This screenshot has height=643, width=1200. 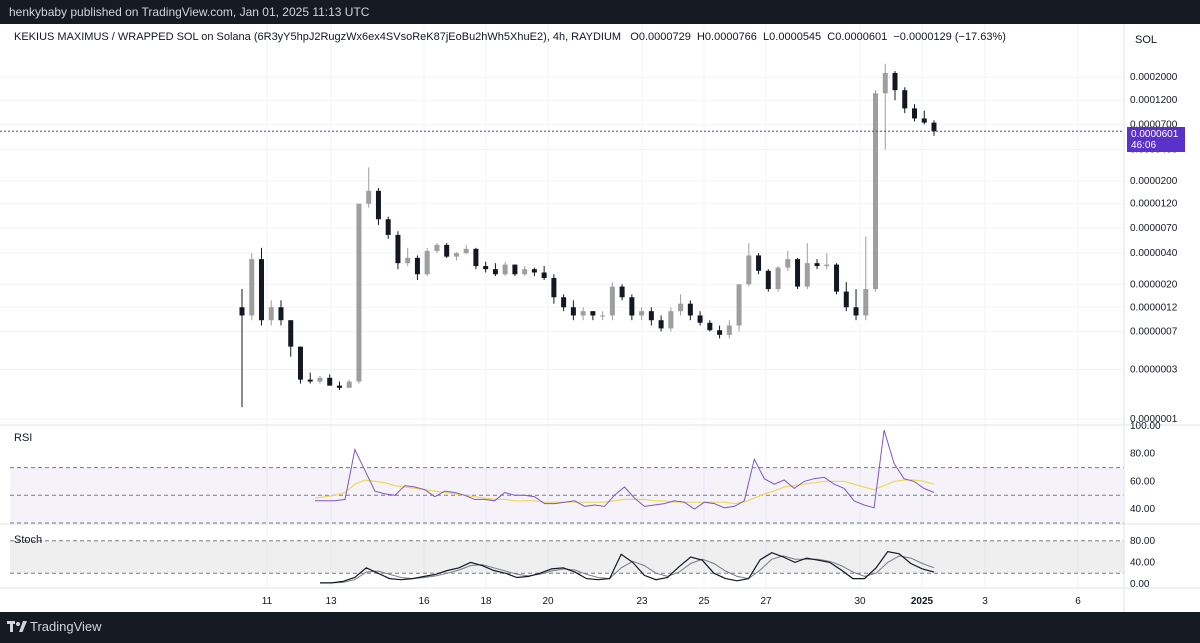 What do you see at coordinates (267, 601) in the screenshot?
I see `time-tick-label: 11` at bounding box center [267, 601].